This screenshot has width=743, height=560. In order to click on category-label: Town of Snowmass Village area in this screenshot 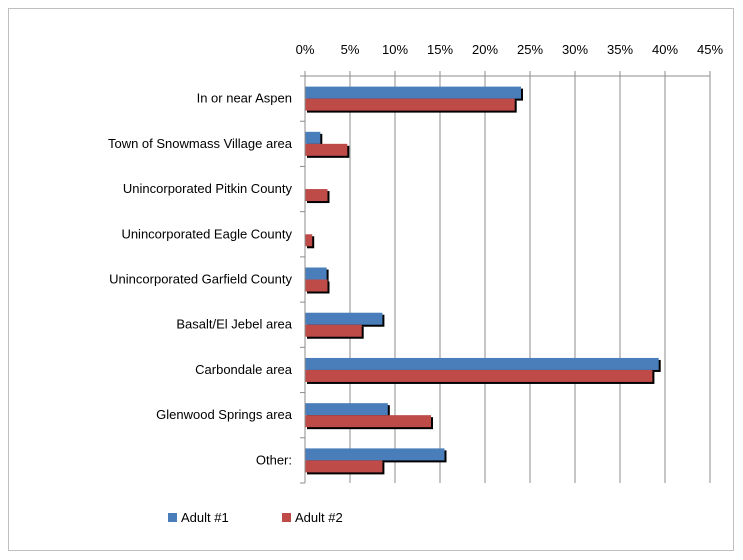, I will do `click(200, 143)`.